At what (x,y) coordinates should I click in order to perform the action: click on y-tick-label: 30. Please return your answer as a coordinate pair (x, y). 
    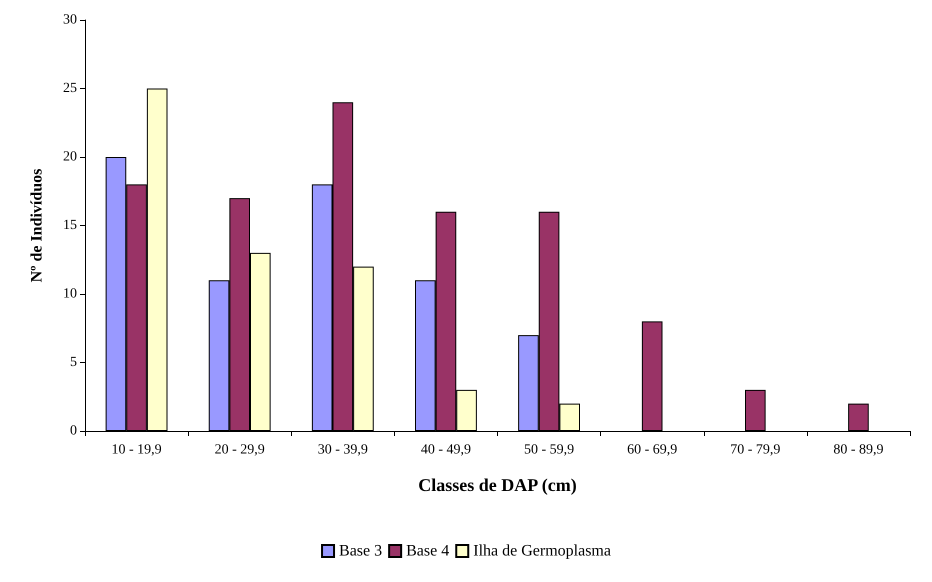
    Looking at the image, I should click on (70, 20).